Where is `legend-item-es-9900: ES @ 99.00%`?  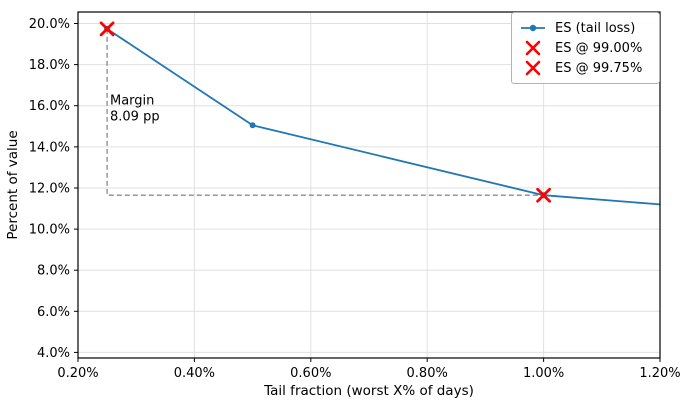
legend-item-es-9900: ES @ 99.00% is located at coordinates (585, 48).